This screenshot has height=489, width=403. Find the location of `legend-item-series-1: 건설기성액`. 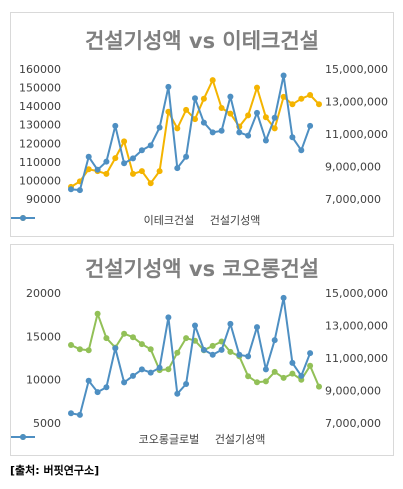

legend-item-series-1: 건설기성액 is located at coordinates (136, 220).